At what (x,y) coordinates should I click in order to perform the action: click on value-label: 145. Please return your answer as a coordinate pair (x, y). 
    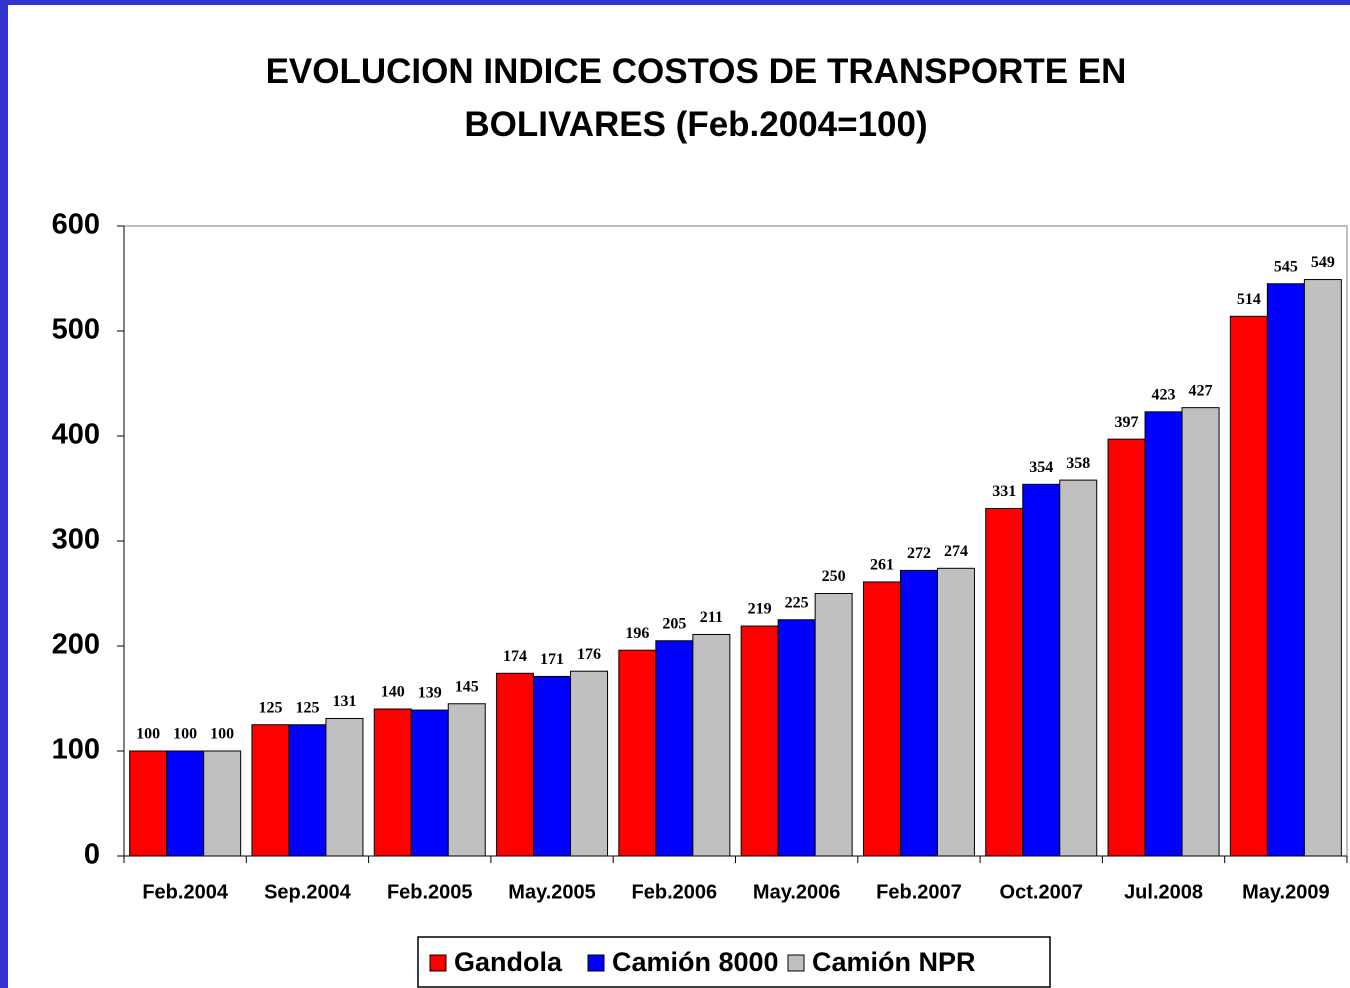
    Looking at the image, I should click on (467, 686).